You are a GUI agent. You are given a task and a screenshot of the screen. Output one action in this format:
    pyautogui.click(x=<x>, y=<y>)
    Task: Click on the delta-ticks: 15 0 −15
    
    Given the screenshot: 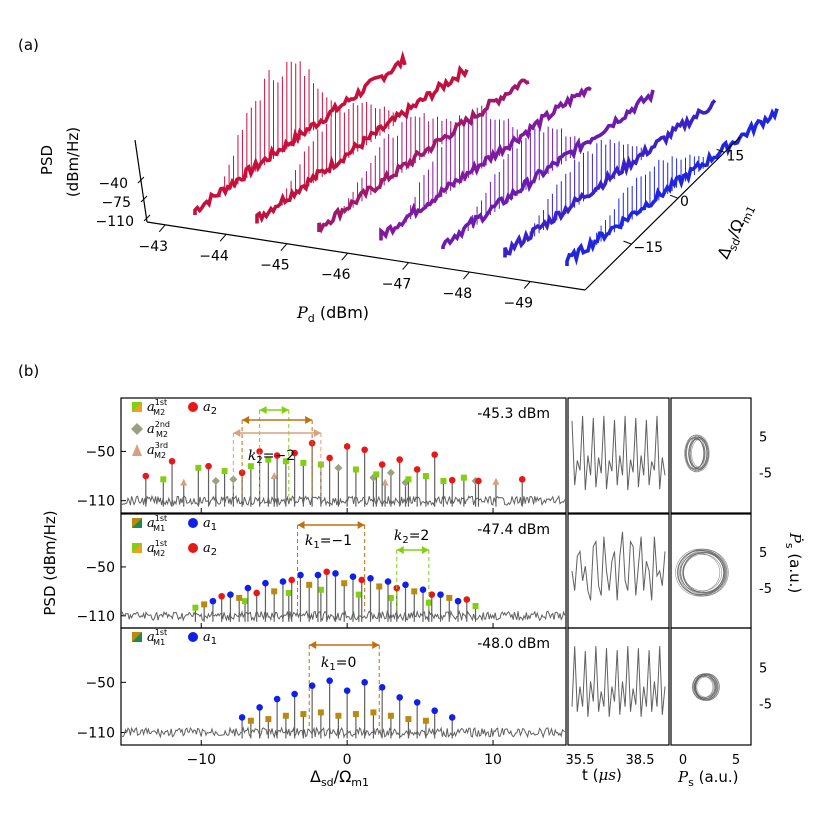 What is the action you would take?
    pyautogui.click(x=684, y=202)
    